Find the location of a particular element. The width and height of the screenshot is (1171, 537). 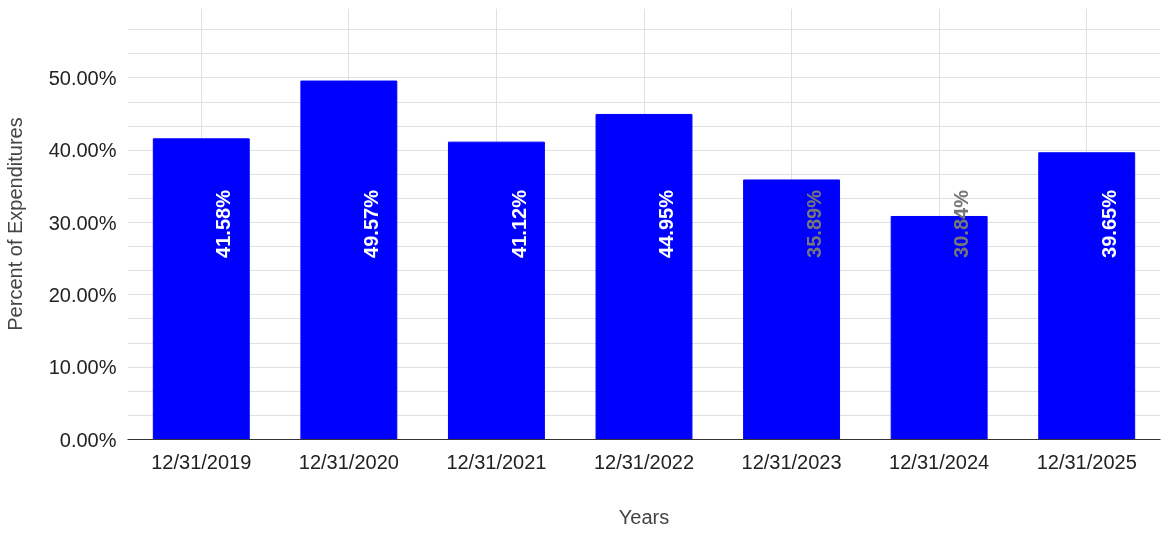

data-label: 39.65% is located at coordinates (1108, 223).